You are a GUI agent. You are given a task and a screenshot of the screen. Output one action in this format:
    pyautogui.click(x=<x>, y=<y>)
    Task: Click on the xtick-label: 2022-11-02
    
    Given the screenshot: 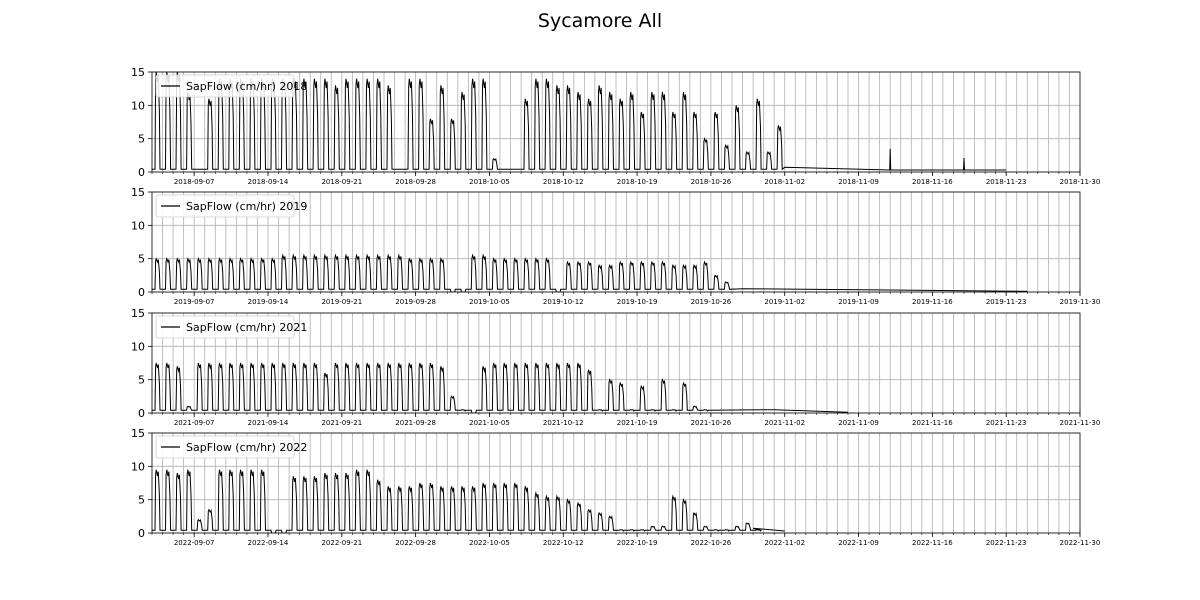 What is the action you would take?
    pyautogui.click(x=784, y=543)
    